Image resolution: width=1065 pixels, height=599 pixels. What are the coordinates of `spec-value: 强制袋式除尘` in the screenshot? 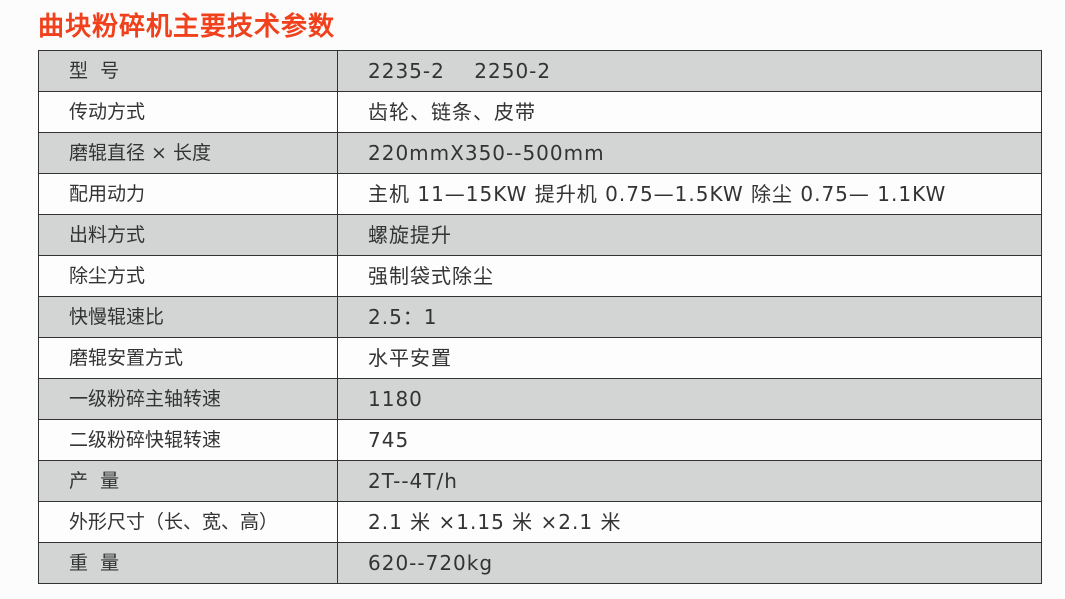 It's located at (689, 276).